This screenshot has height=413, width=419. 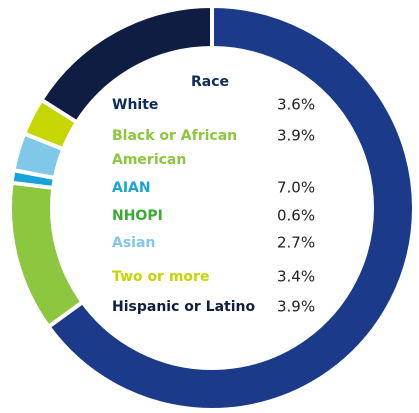 I want to click on legend-value: 2.7%, so click(x=296, y=243).